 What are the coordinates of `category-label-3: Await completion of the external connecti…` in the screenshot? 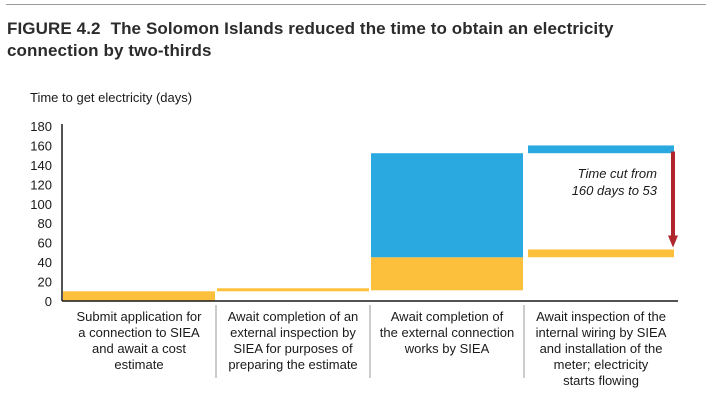 It's located at (447, 333).